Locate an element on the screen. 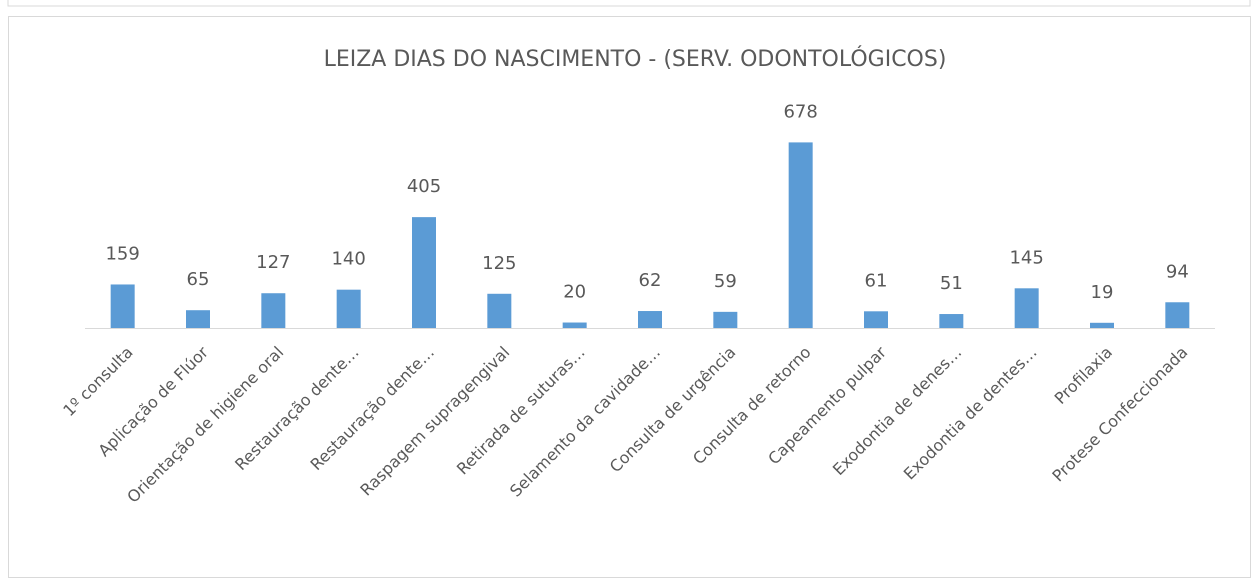 The image size is (1259, 584). data-label: 20 is located at coordinates (574, 292).